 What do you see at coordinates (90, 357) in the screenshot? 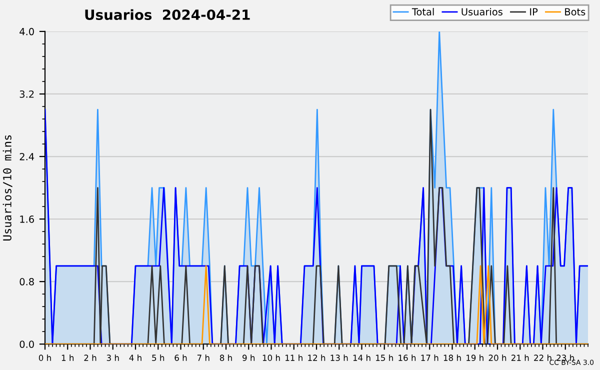
I see `x-tick-label: 2 h` at bounding box center [90, 357].